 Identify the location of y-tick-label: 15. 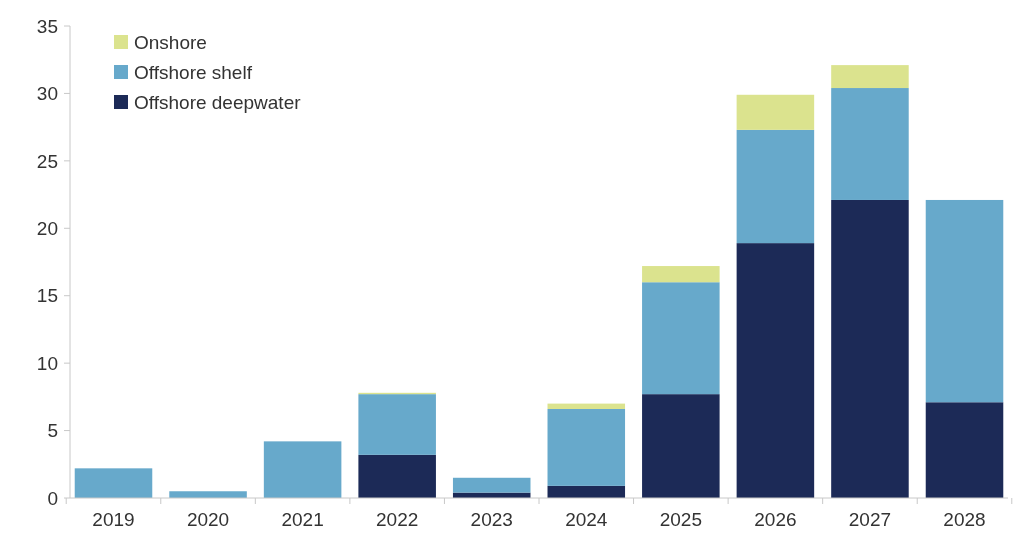
(47, 296).